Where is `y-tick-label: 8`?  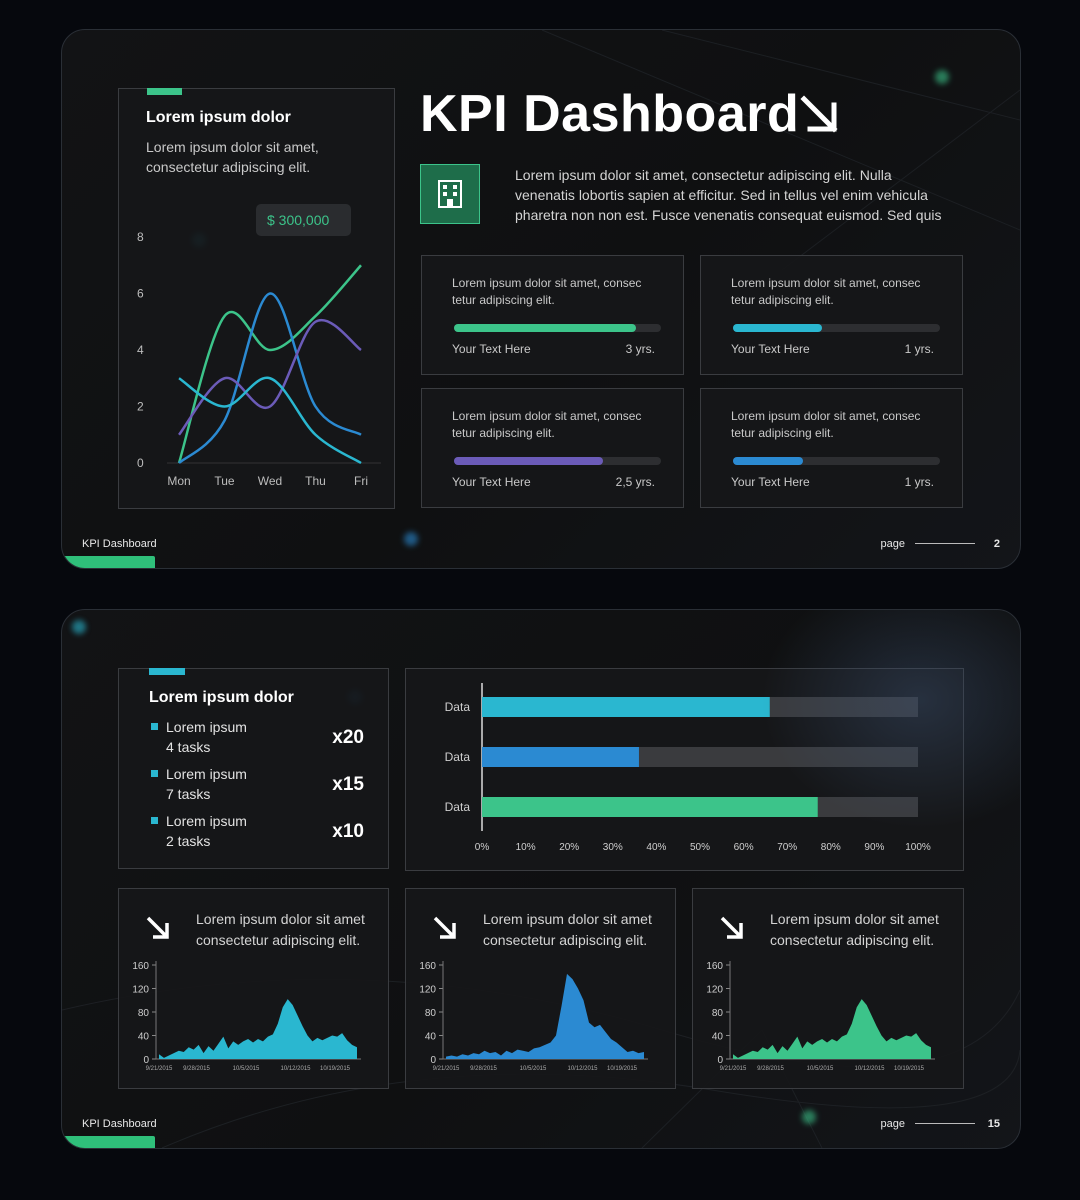
y-tick-label: 8 is located at coordinates (140, 237).